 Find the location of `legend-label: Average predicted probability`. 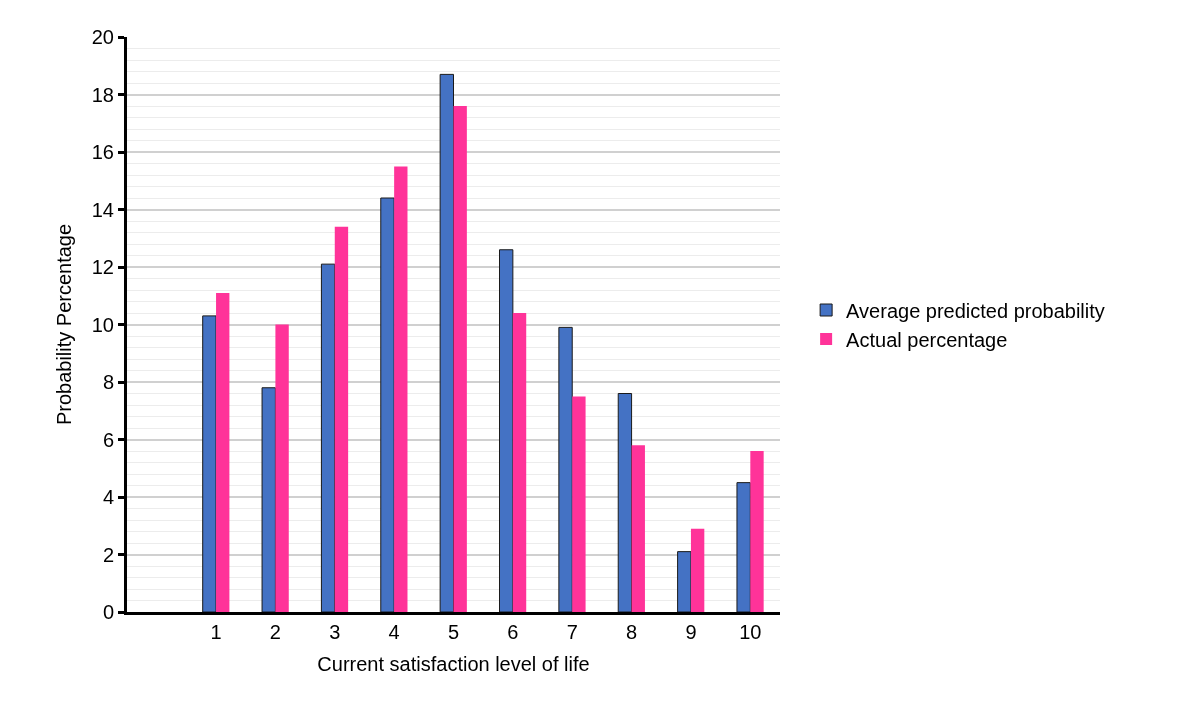

legend-label: Average predicted probability is located at coordinates (975, 310).